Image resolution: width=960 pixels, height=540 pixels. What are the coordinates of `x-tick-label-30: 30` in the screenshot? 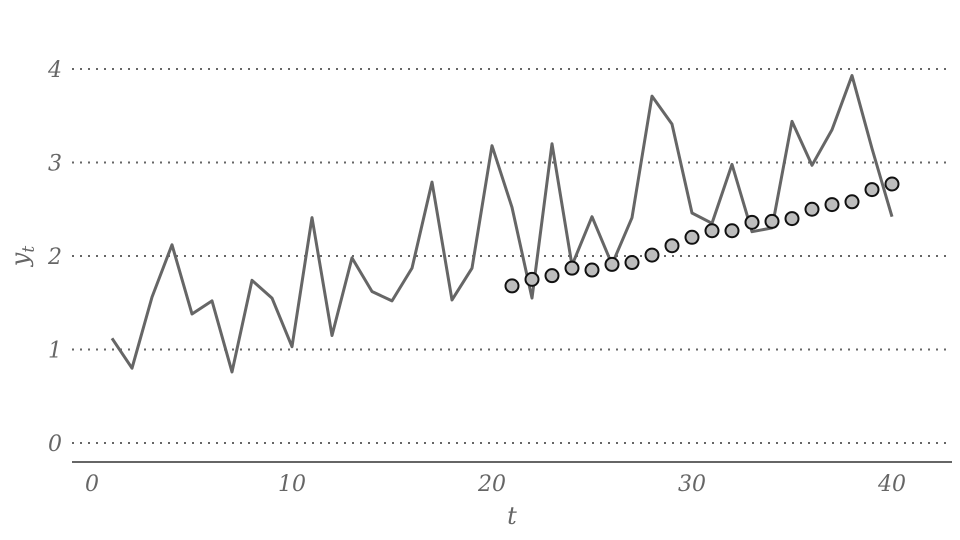 It's located at (692, 484).